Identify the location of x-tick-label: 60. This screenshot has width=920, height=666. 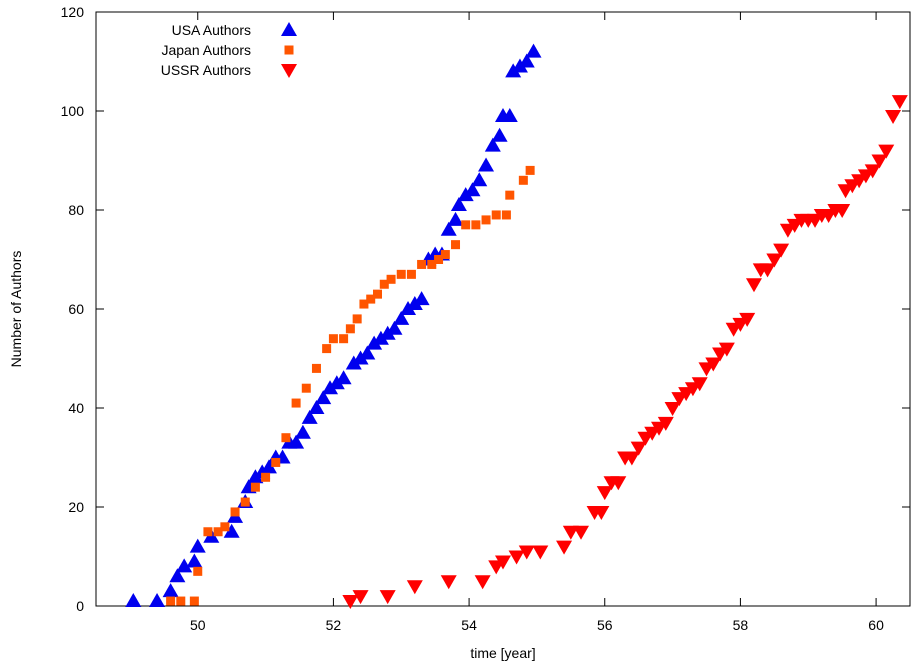
(876, 625).